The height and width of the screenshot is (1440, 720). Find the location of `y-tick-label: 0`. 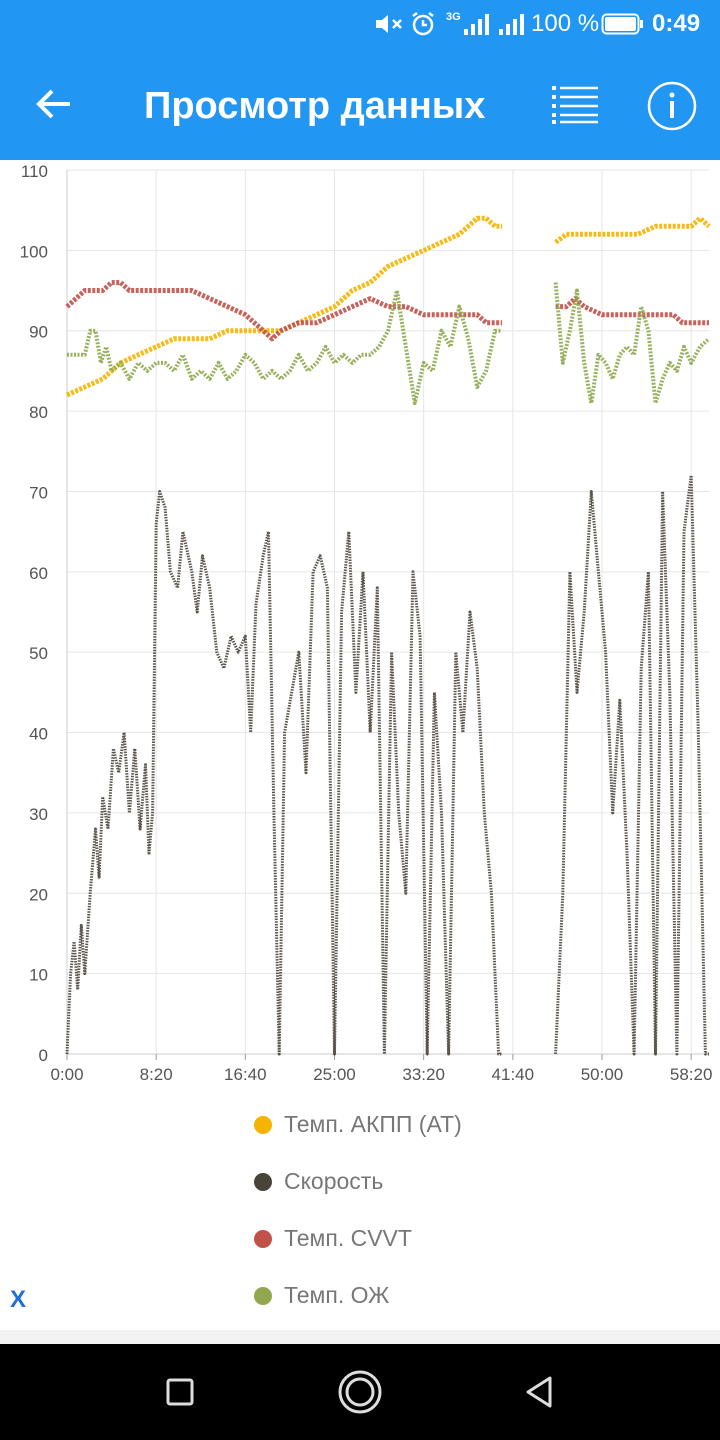

y-tick-label: 0 is located at coordinates (43, 1055).